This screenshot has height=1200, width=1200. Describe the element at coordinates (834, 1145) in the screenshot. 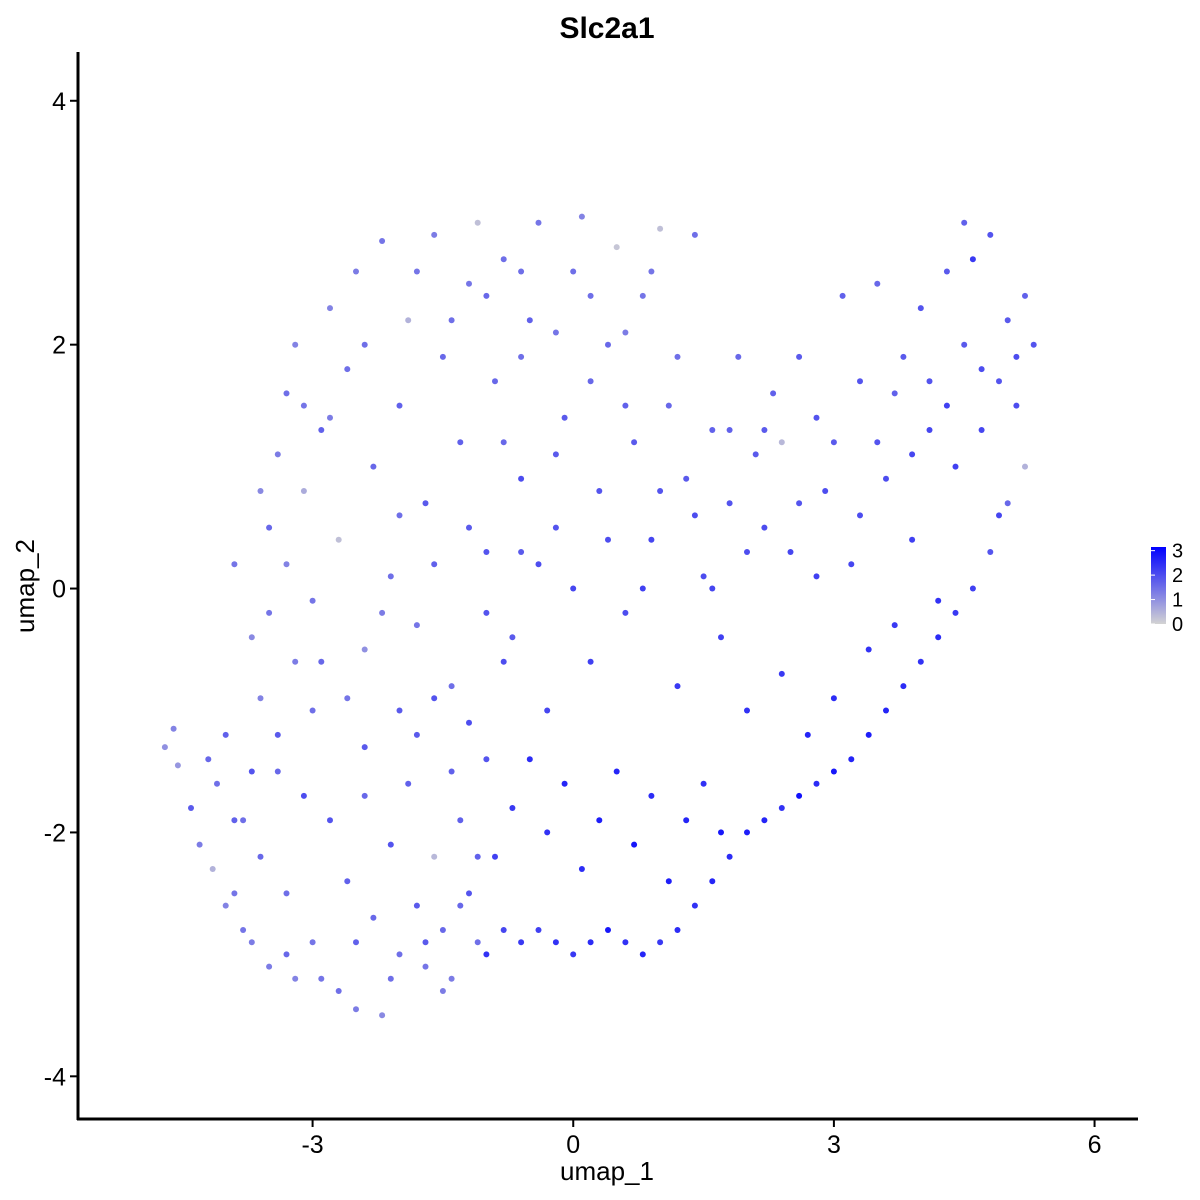

I see `x-tick-label: 3` at that location.